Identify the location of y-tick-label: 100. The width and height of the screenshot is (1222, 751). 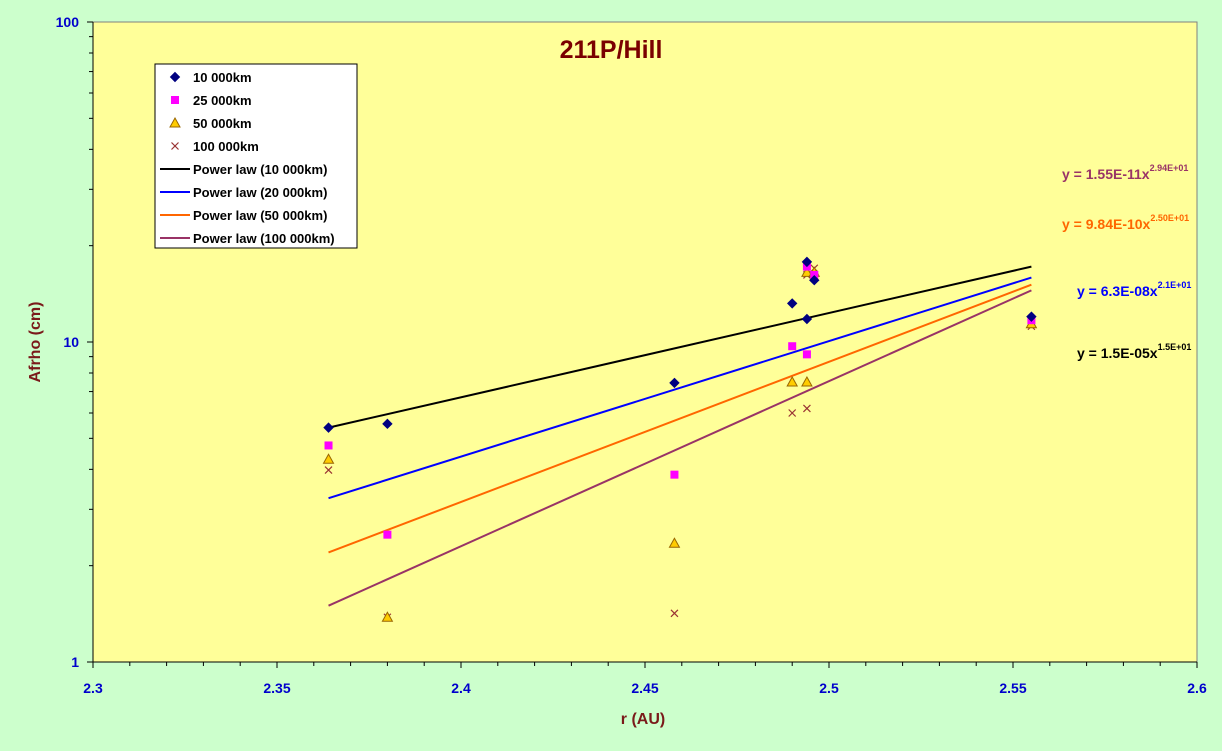
(68, 22).